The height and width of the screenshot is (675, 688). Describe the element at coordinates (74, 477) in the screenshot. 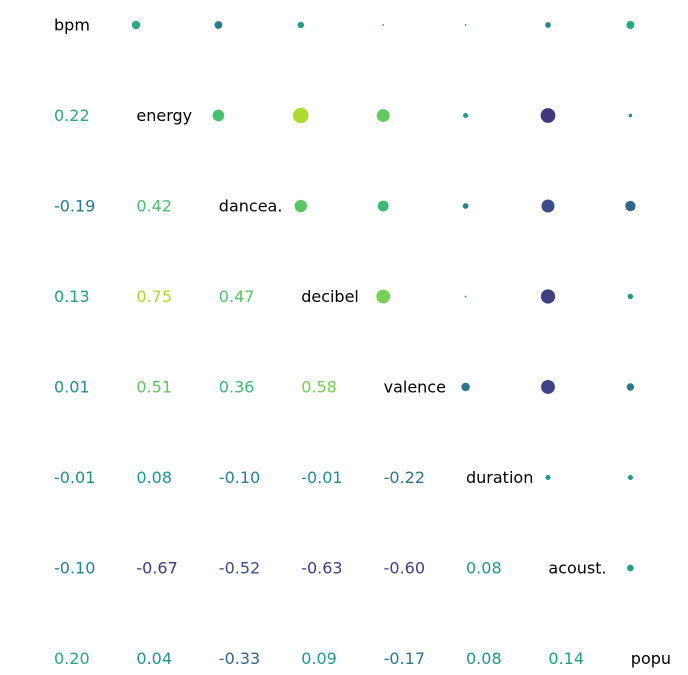

I see `correlation-value-r5-c0: -0.01` at that location.